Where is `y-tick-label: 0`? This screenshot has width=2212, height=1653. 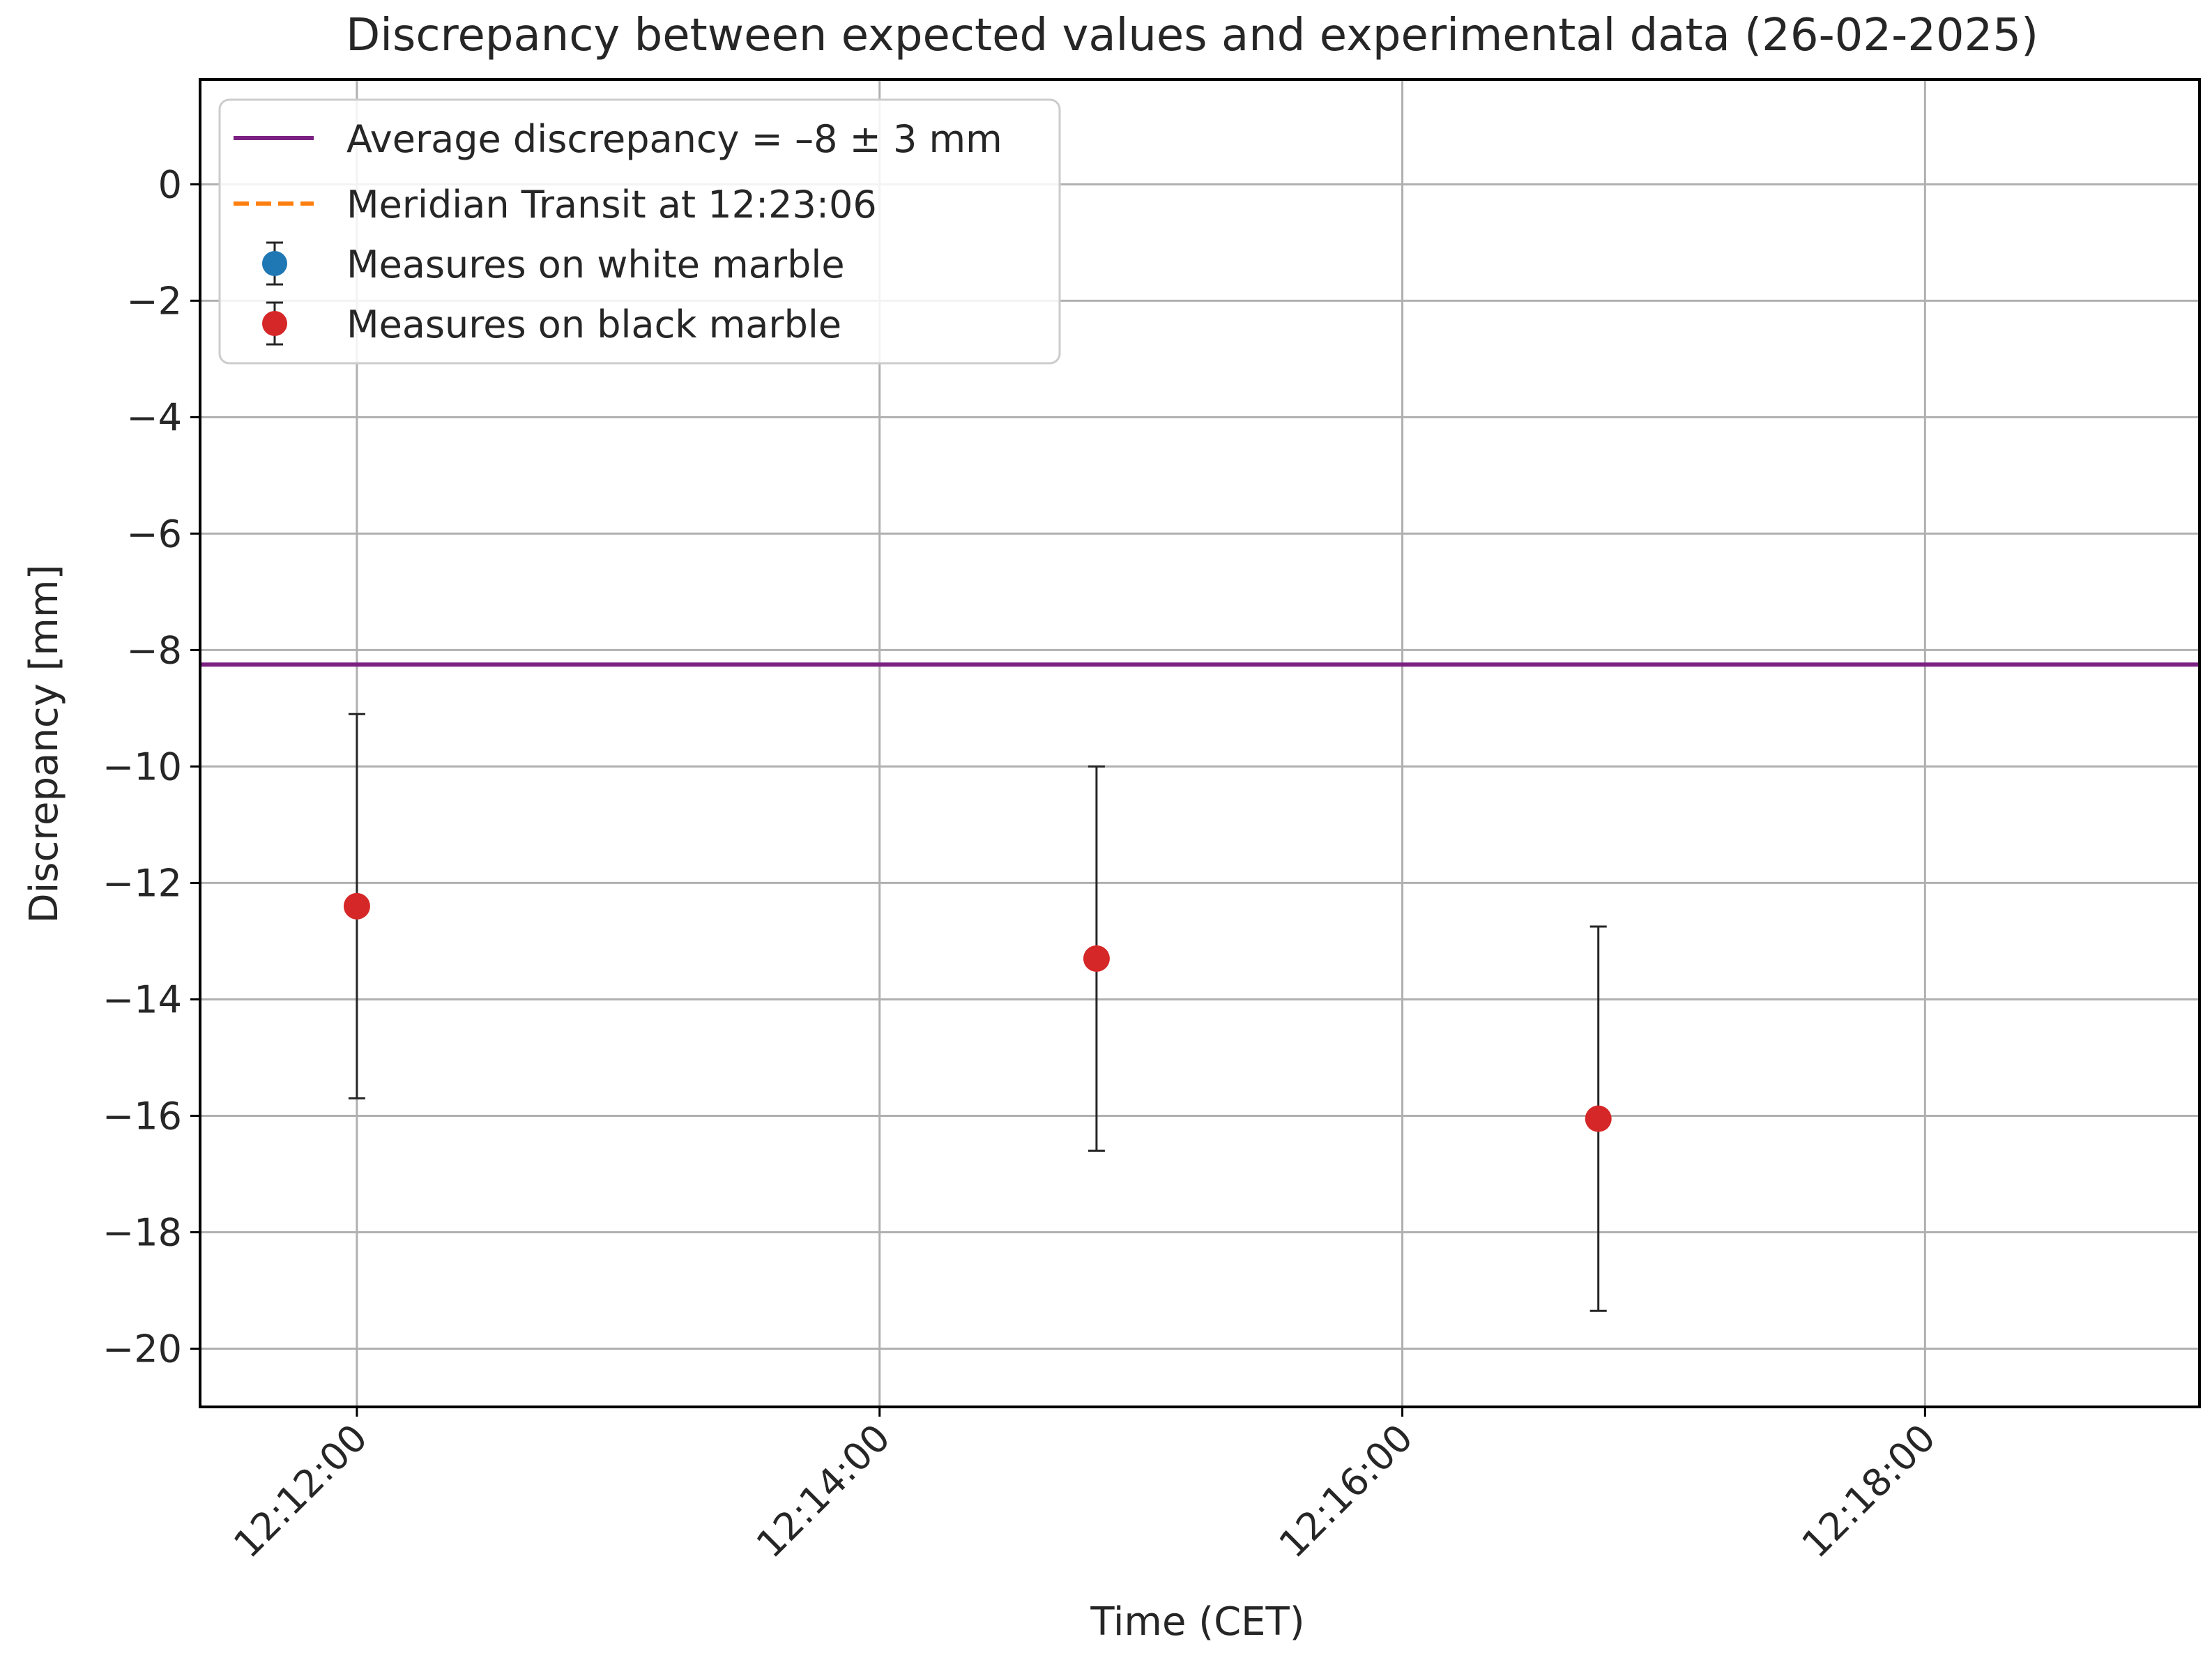
y-tick-label: 0 is located at coordinates (170, 184).